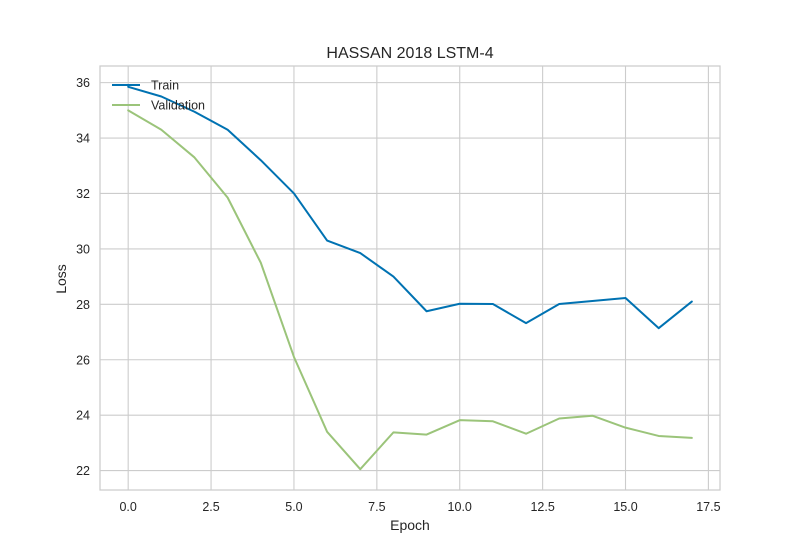  Describe the element at coordinates (293, 507) in the screenshot. I see `x-tick-label: 5.0` at that location.